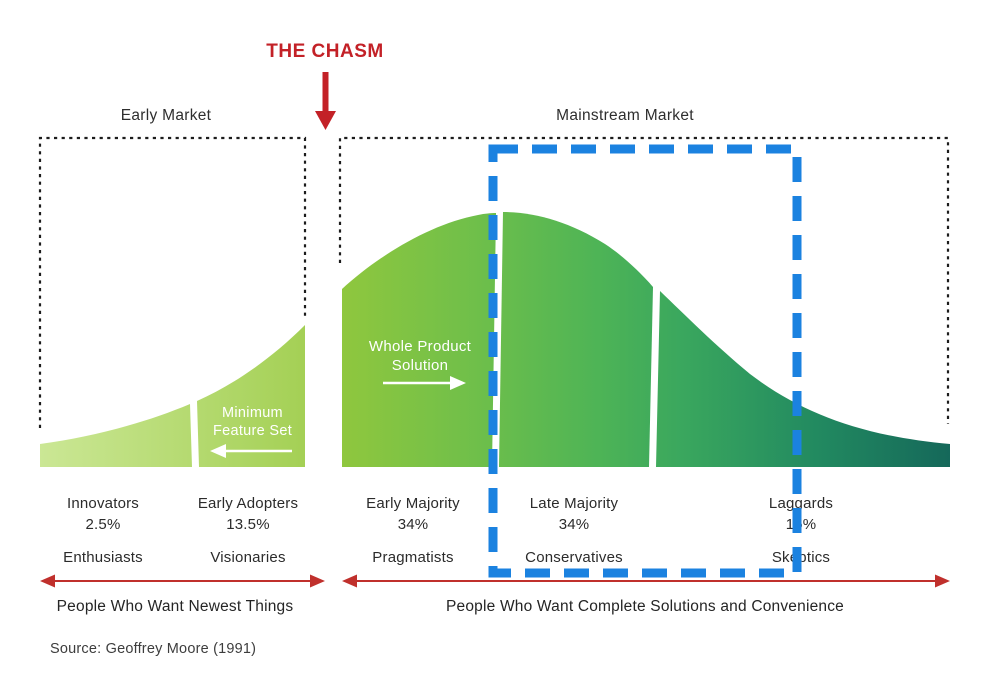 This screenshot has height=697, width=1000. I want to click on segment-label-laggards: Laggards 16%, so click(801, 514).